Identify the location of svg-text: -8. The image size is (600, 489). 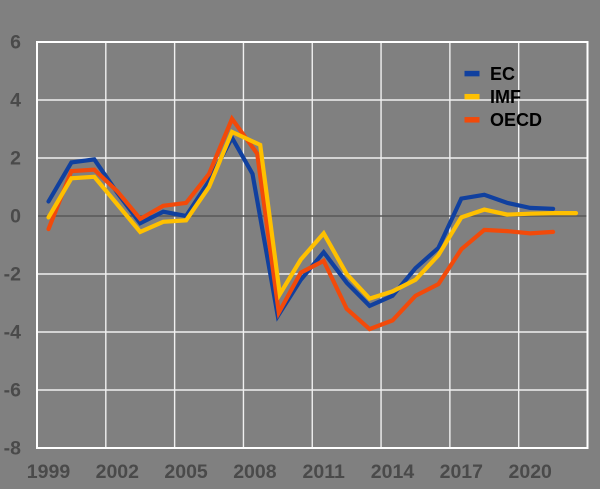
(12, 449).